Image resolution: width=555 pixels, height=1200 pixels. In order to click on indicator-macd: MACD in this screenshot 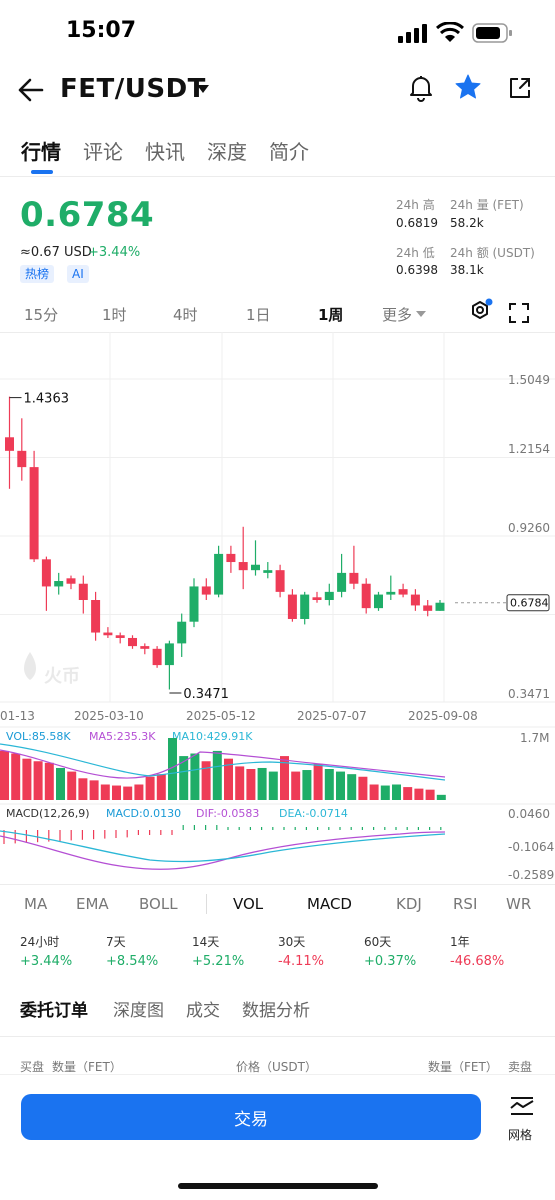, I will do `click(329, 904)`.